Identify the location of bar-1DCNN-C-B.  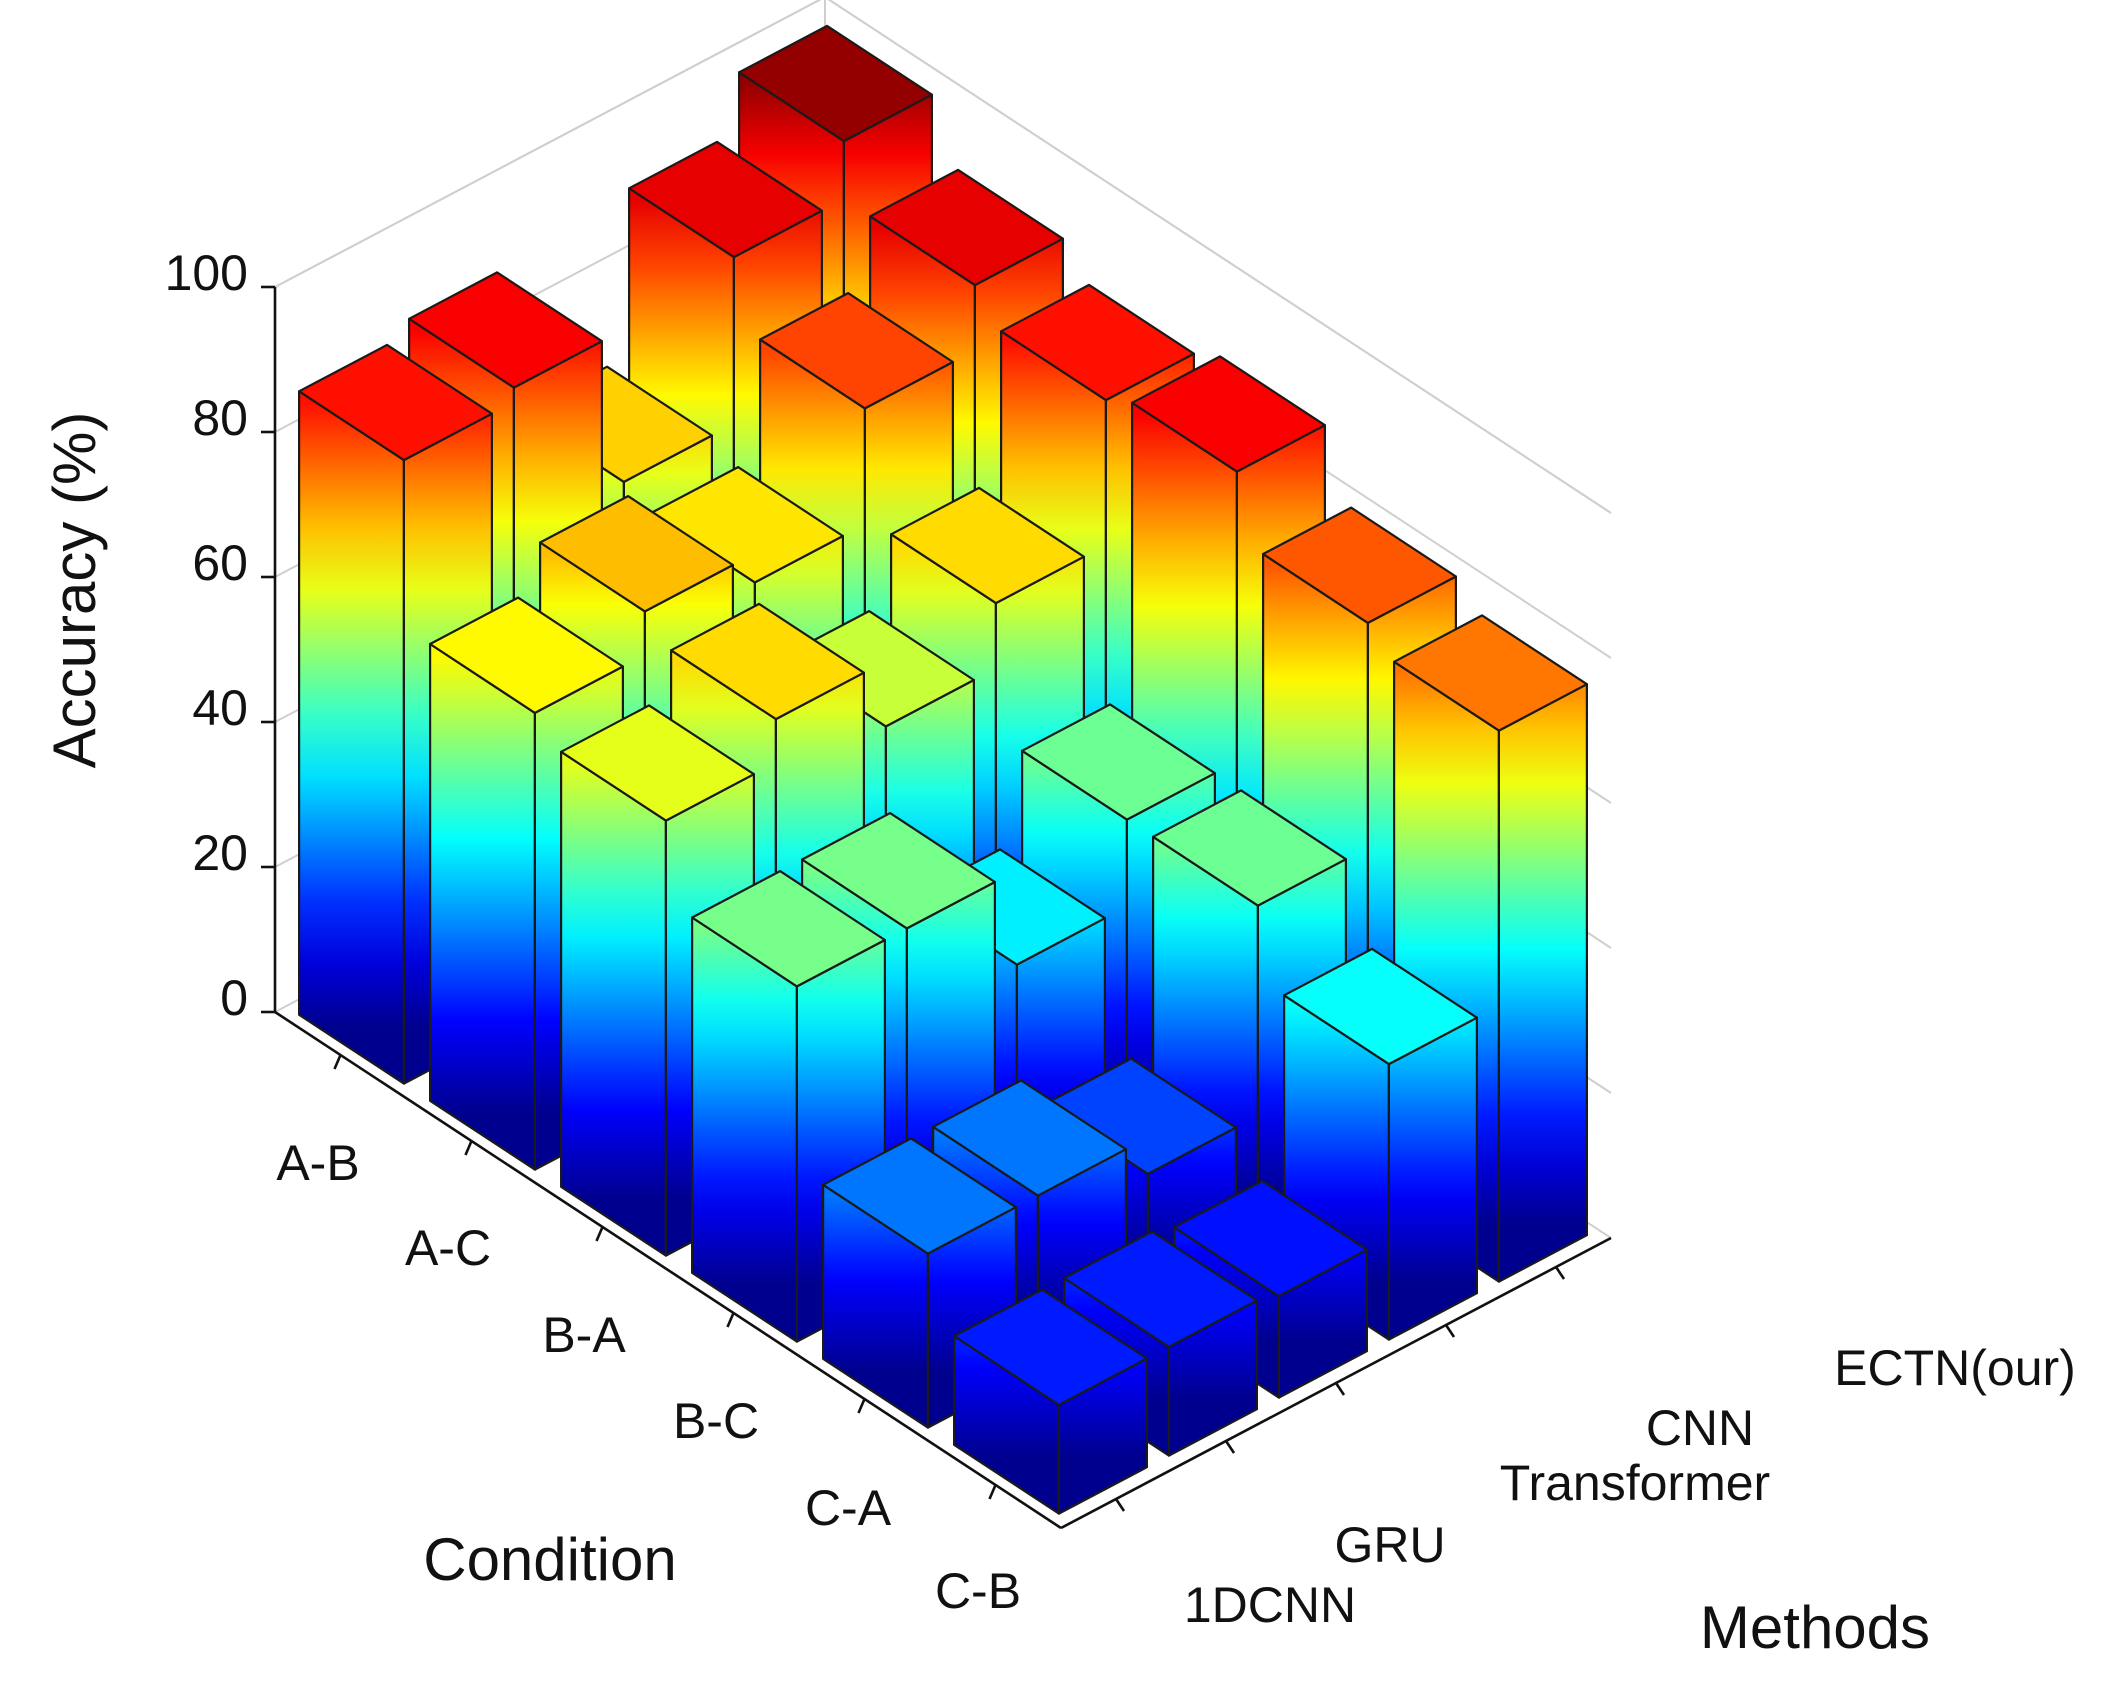
(1050, 1401).